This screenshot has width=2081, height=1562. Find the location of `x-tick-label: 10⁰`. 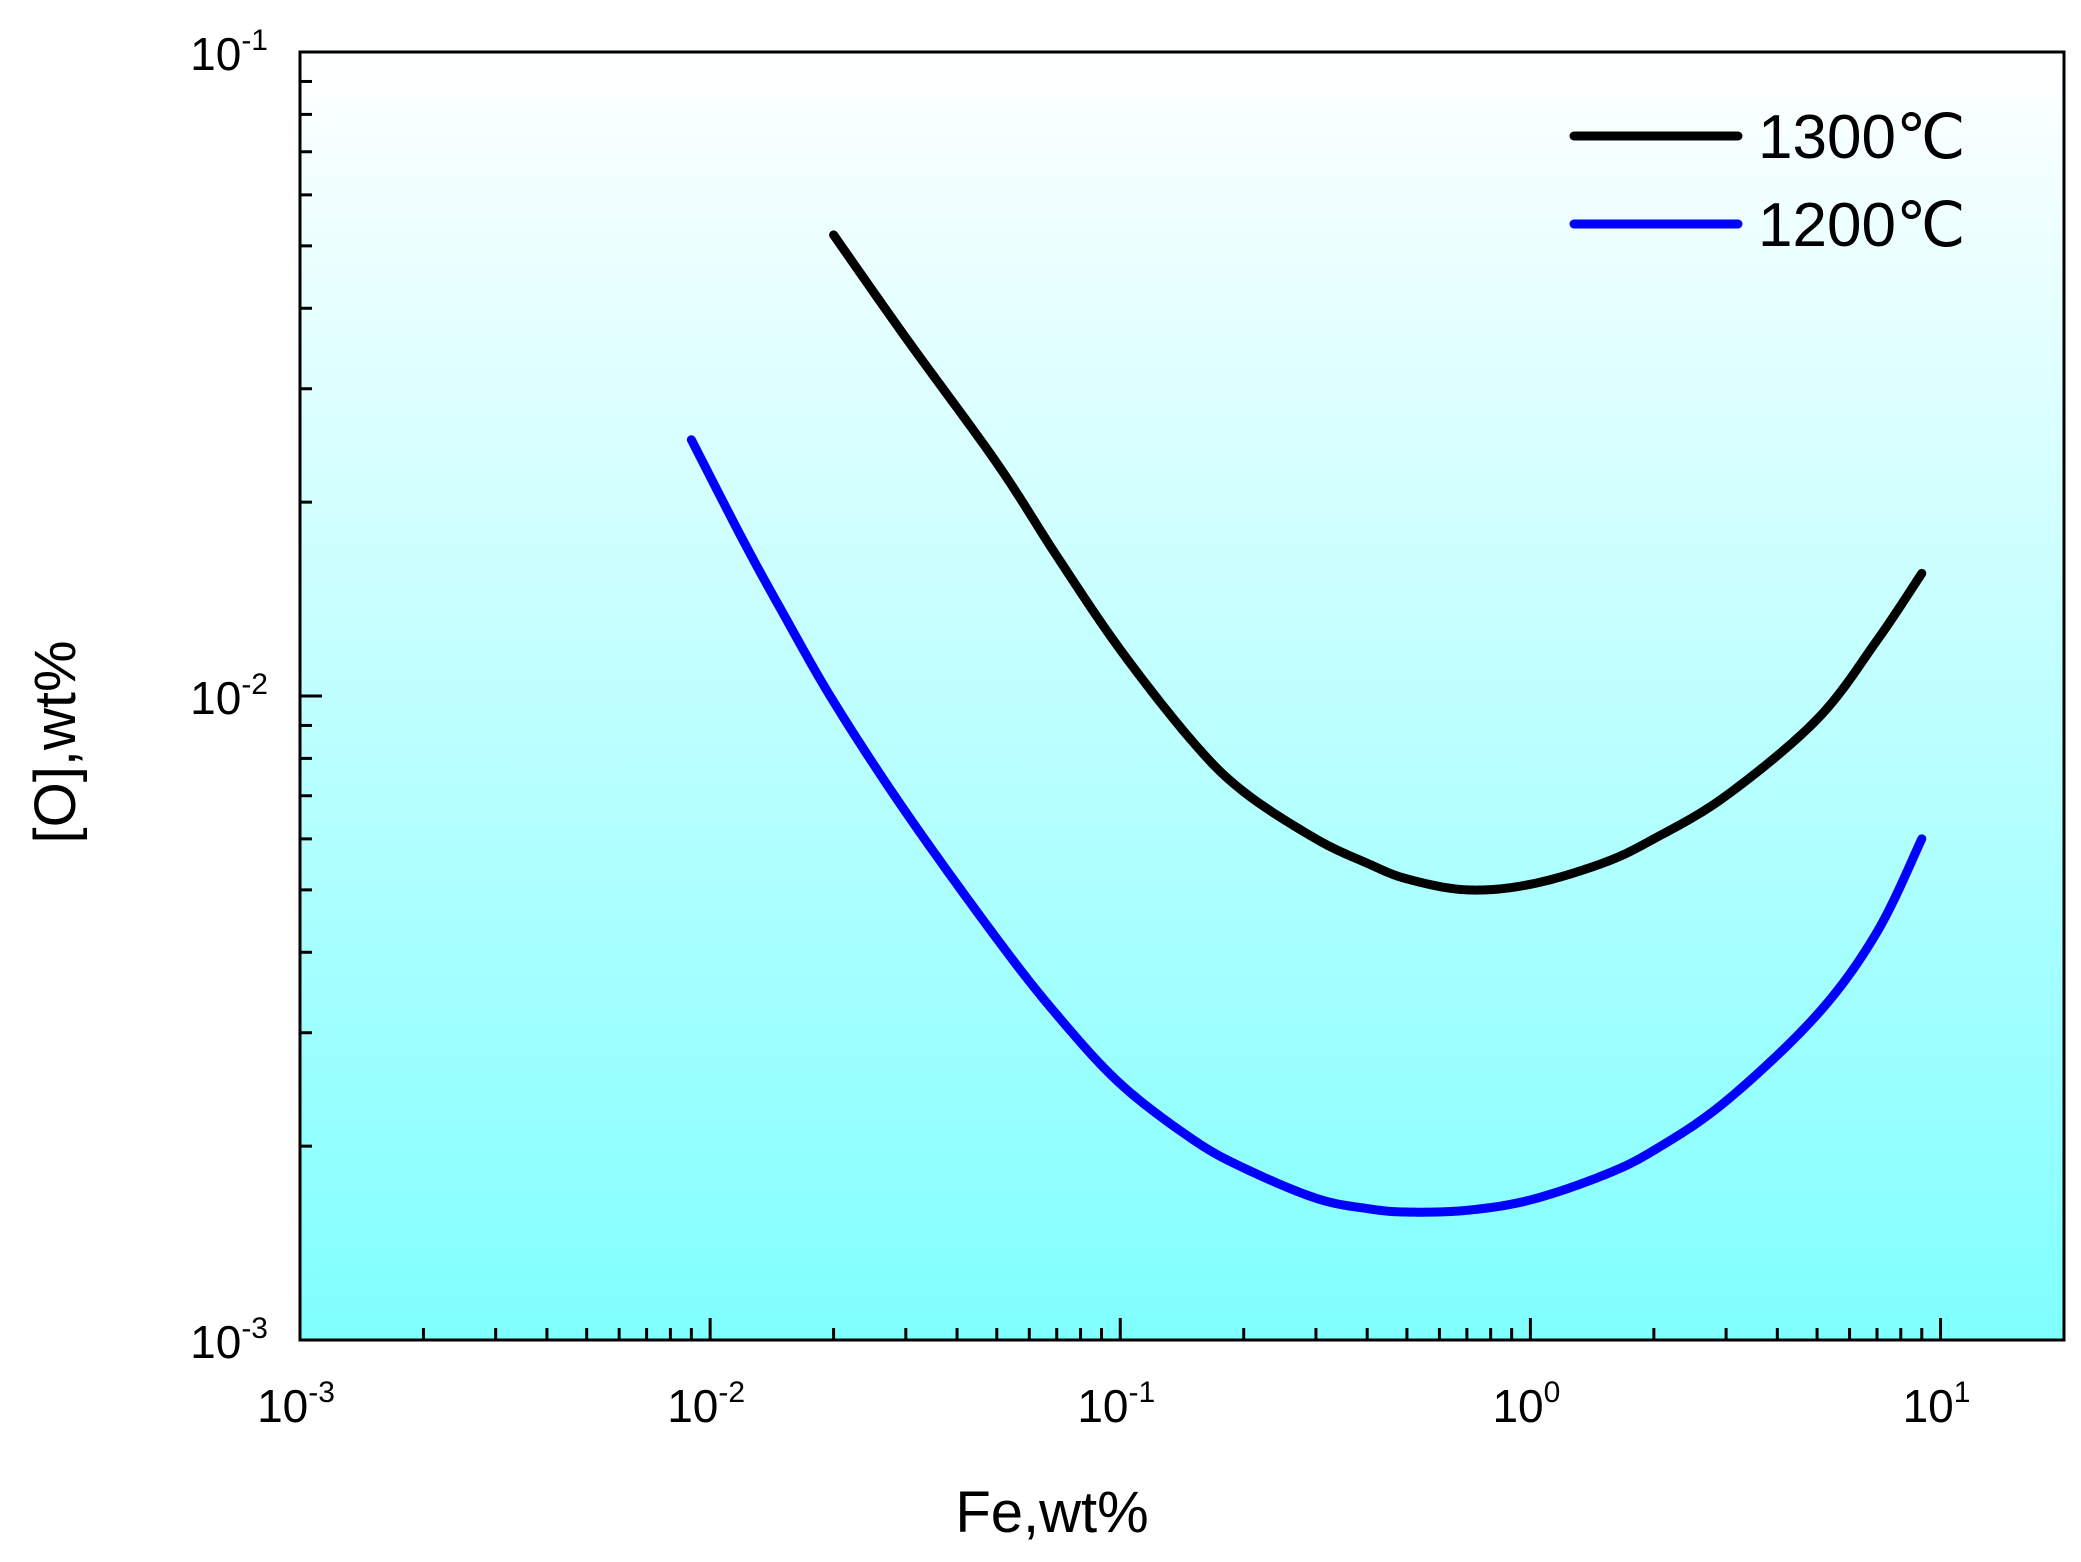

x-tick-label: 10⁰ is located at coordinates (1526, 1404).